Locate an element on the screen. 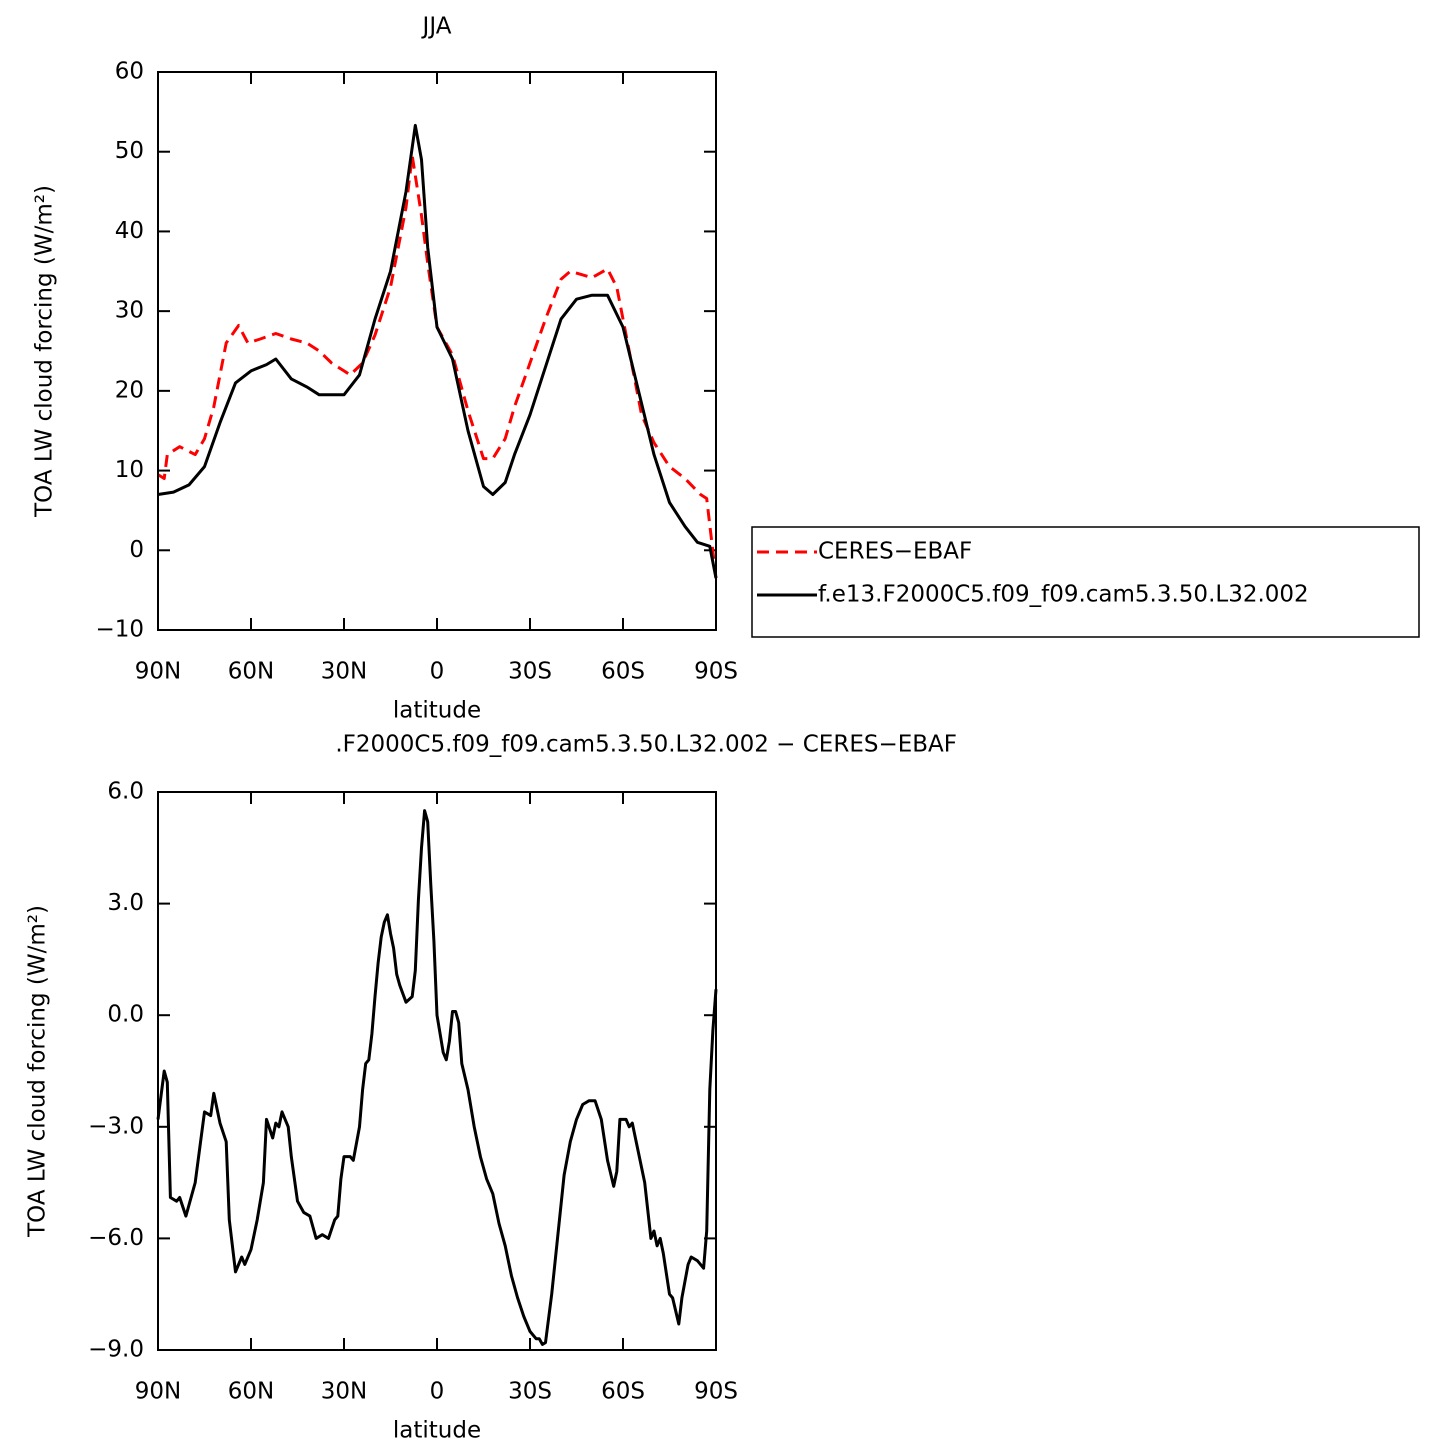 The image size is (1452, 1452). y-tick-label: 40 is located at coordinates (129, 231).